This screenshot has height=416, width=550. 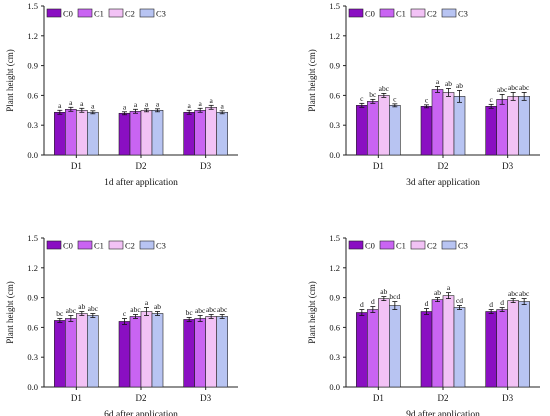 I want to click on x-tick-label: D1, so click(x=76, y=166).